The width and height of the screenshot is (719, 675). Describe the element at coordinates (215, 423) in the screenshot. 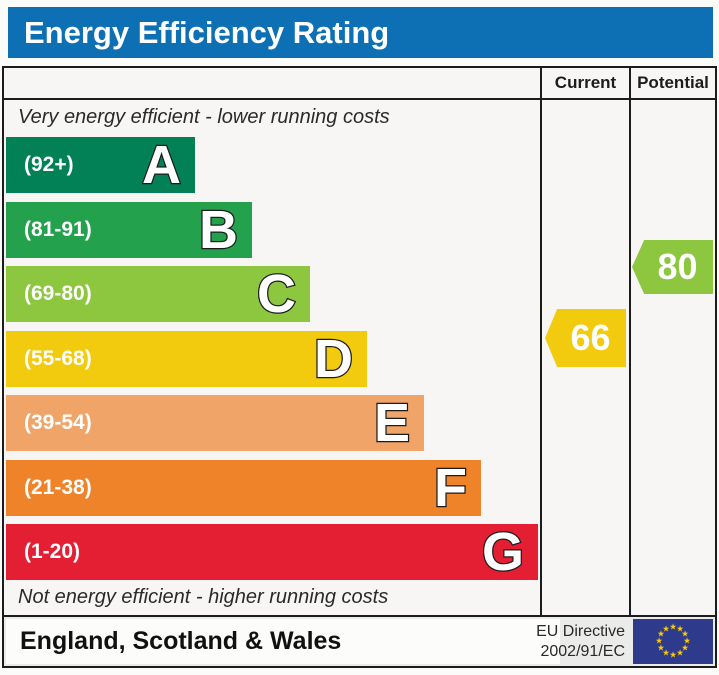

I see `band-e: (39-54) E` at that location.